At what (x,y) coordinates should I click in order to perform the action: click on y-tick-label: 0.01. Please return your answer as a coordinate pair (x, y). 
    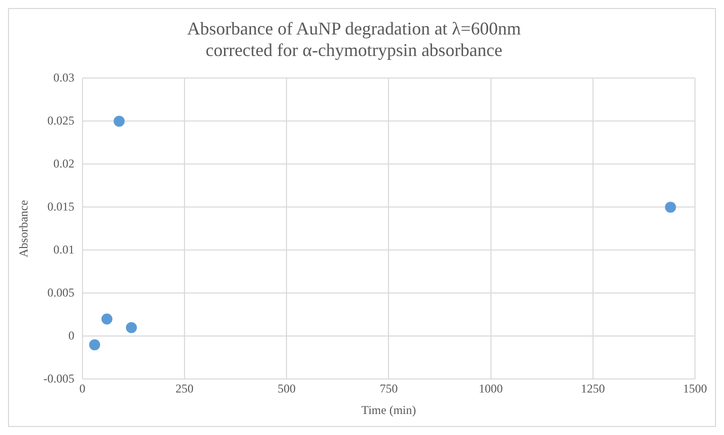
    Looking at the image, I should click on (63, 249).